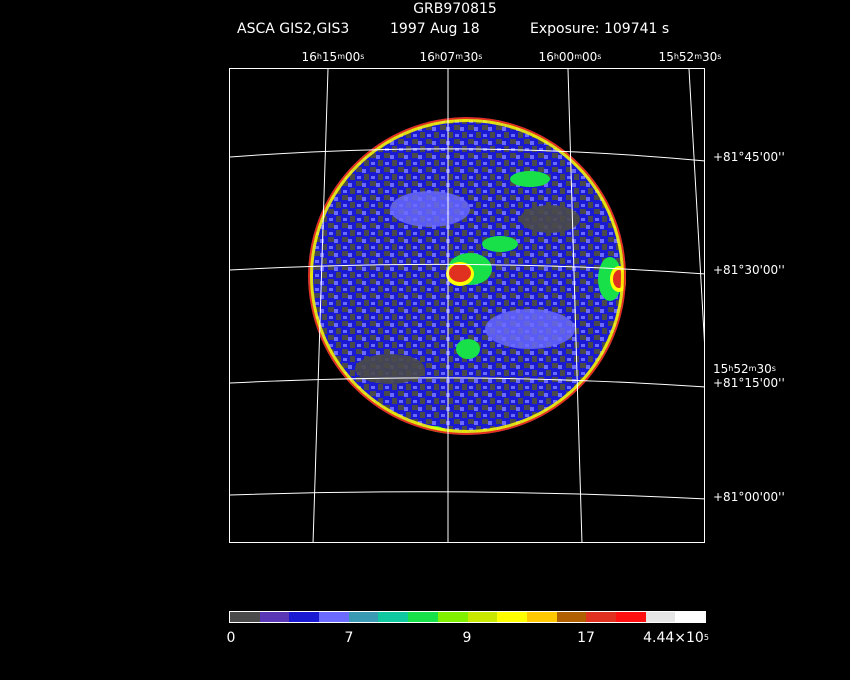 This screenshot has height=680, width=850. What do you see at coordinates (570, 57) in the screenshot?
I see `ra-label-3: 16h00m00s` at bounding box center [570, 57].